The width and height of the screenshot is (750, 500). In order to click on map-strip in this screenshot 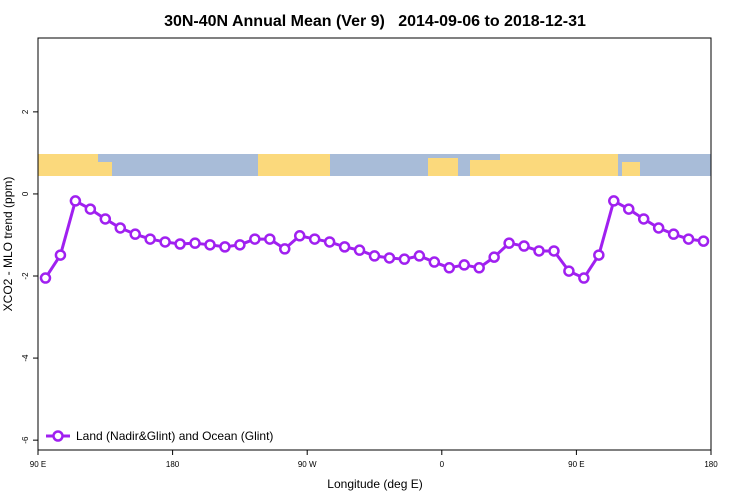, I will do `click(374, 165)`.